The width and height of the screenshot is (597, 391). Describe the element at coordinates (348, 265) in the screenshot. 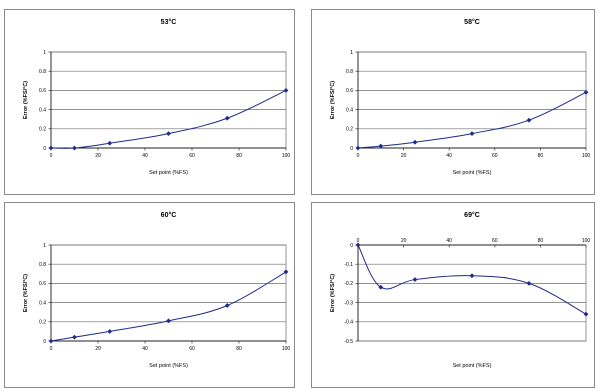

I see `chart-4-ytick-label: -0.1` at that location.